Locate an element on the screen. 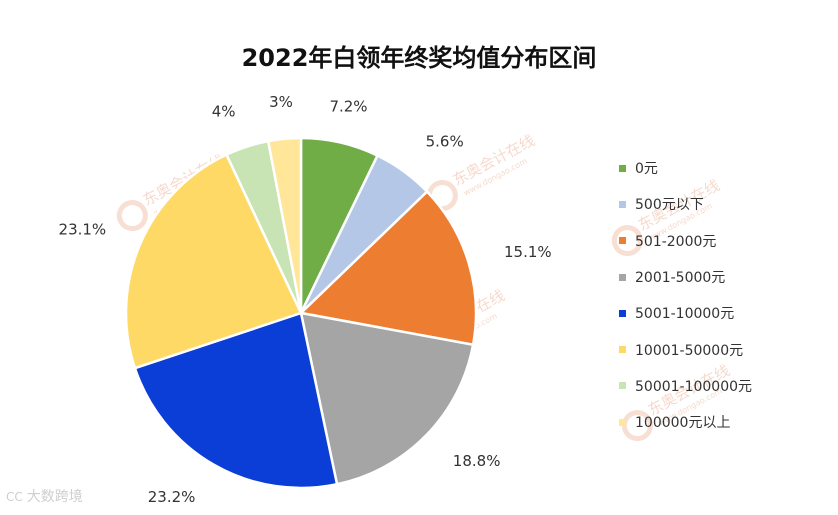 Image resolution: width=838 pixels, height=515 pixels. slice-value-label: 7.2% is located at coordinates (348, 106).